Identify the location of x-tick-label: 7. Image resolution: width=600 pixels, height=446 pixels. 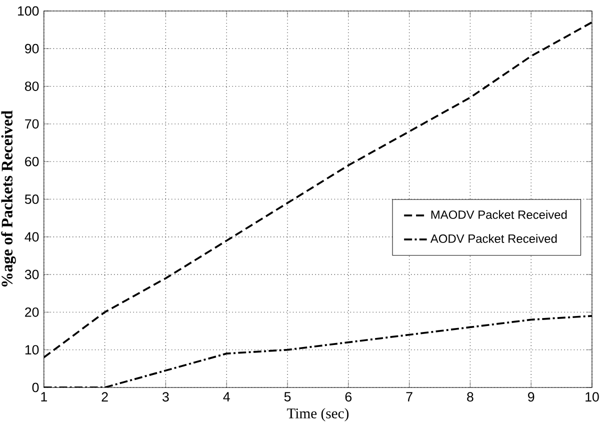
(409, 397).